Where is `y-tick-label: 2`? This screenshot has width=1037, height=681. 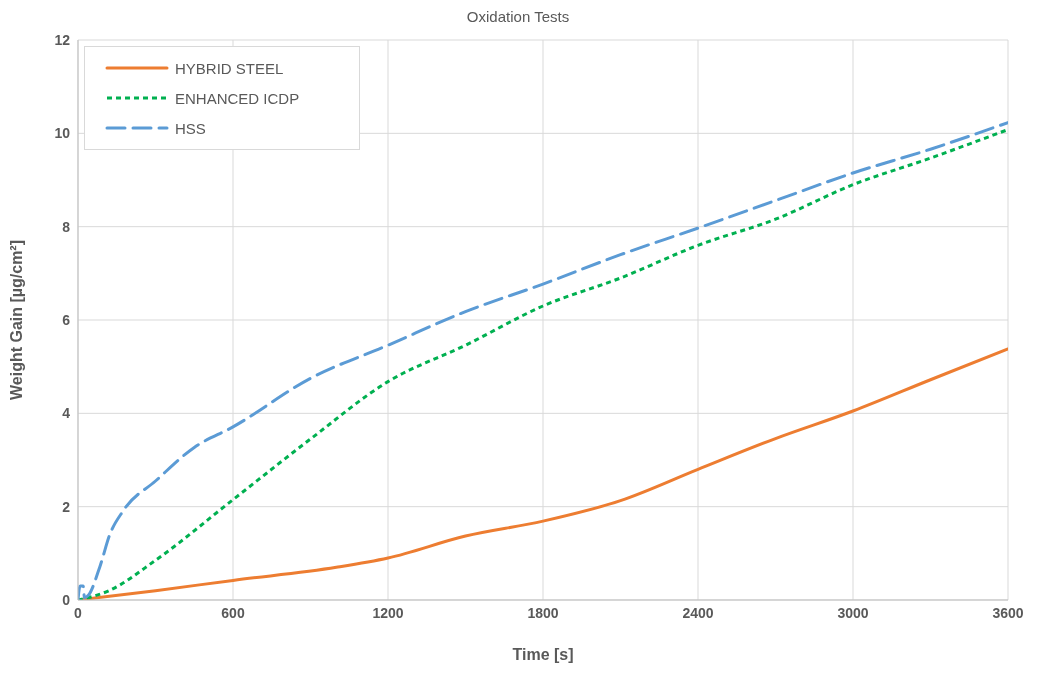 y-tick-label: 2 is located at coordinates (66, 506).